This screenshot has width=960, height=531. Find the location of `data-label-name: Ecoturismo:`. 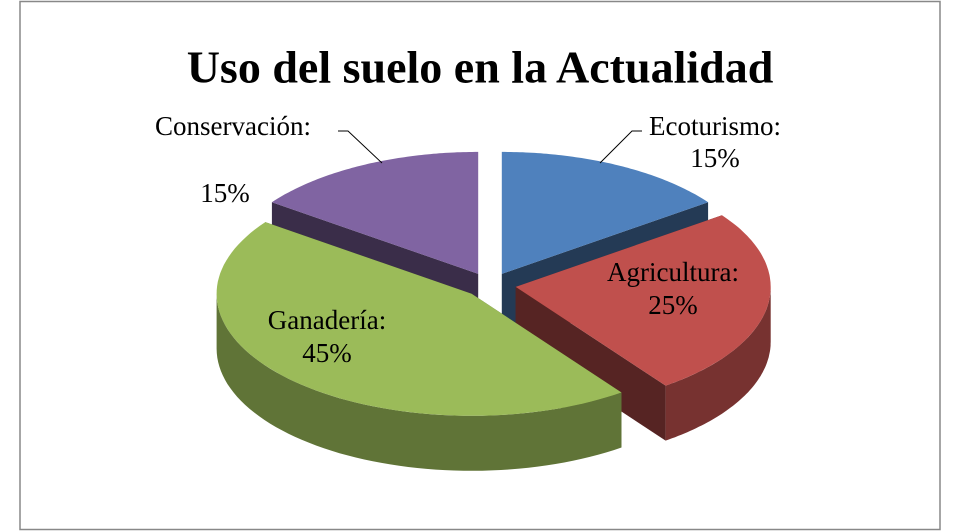

data-label-name: Ecoturismo: is located at coordinates (715, 126).